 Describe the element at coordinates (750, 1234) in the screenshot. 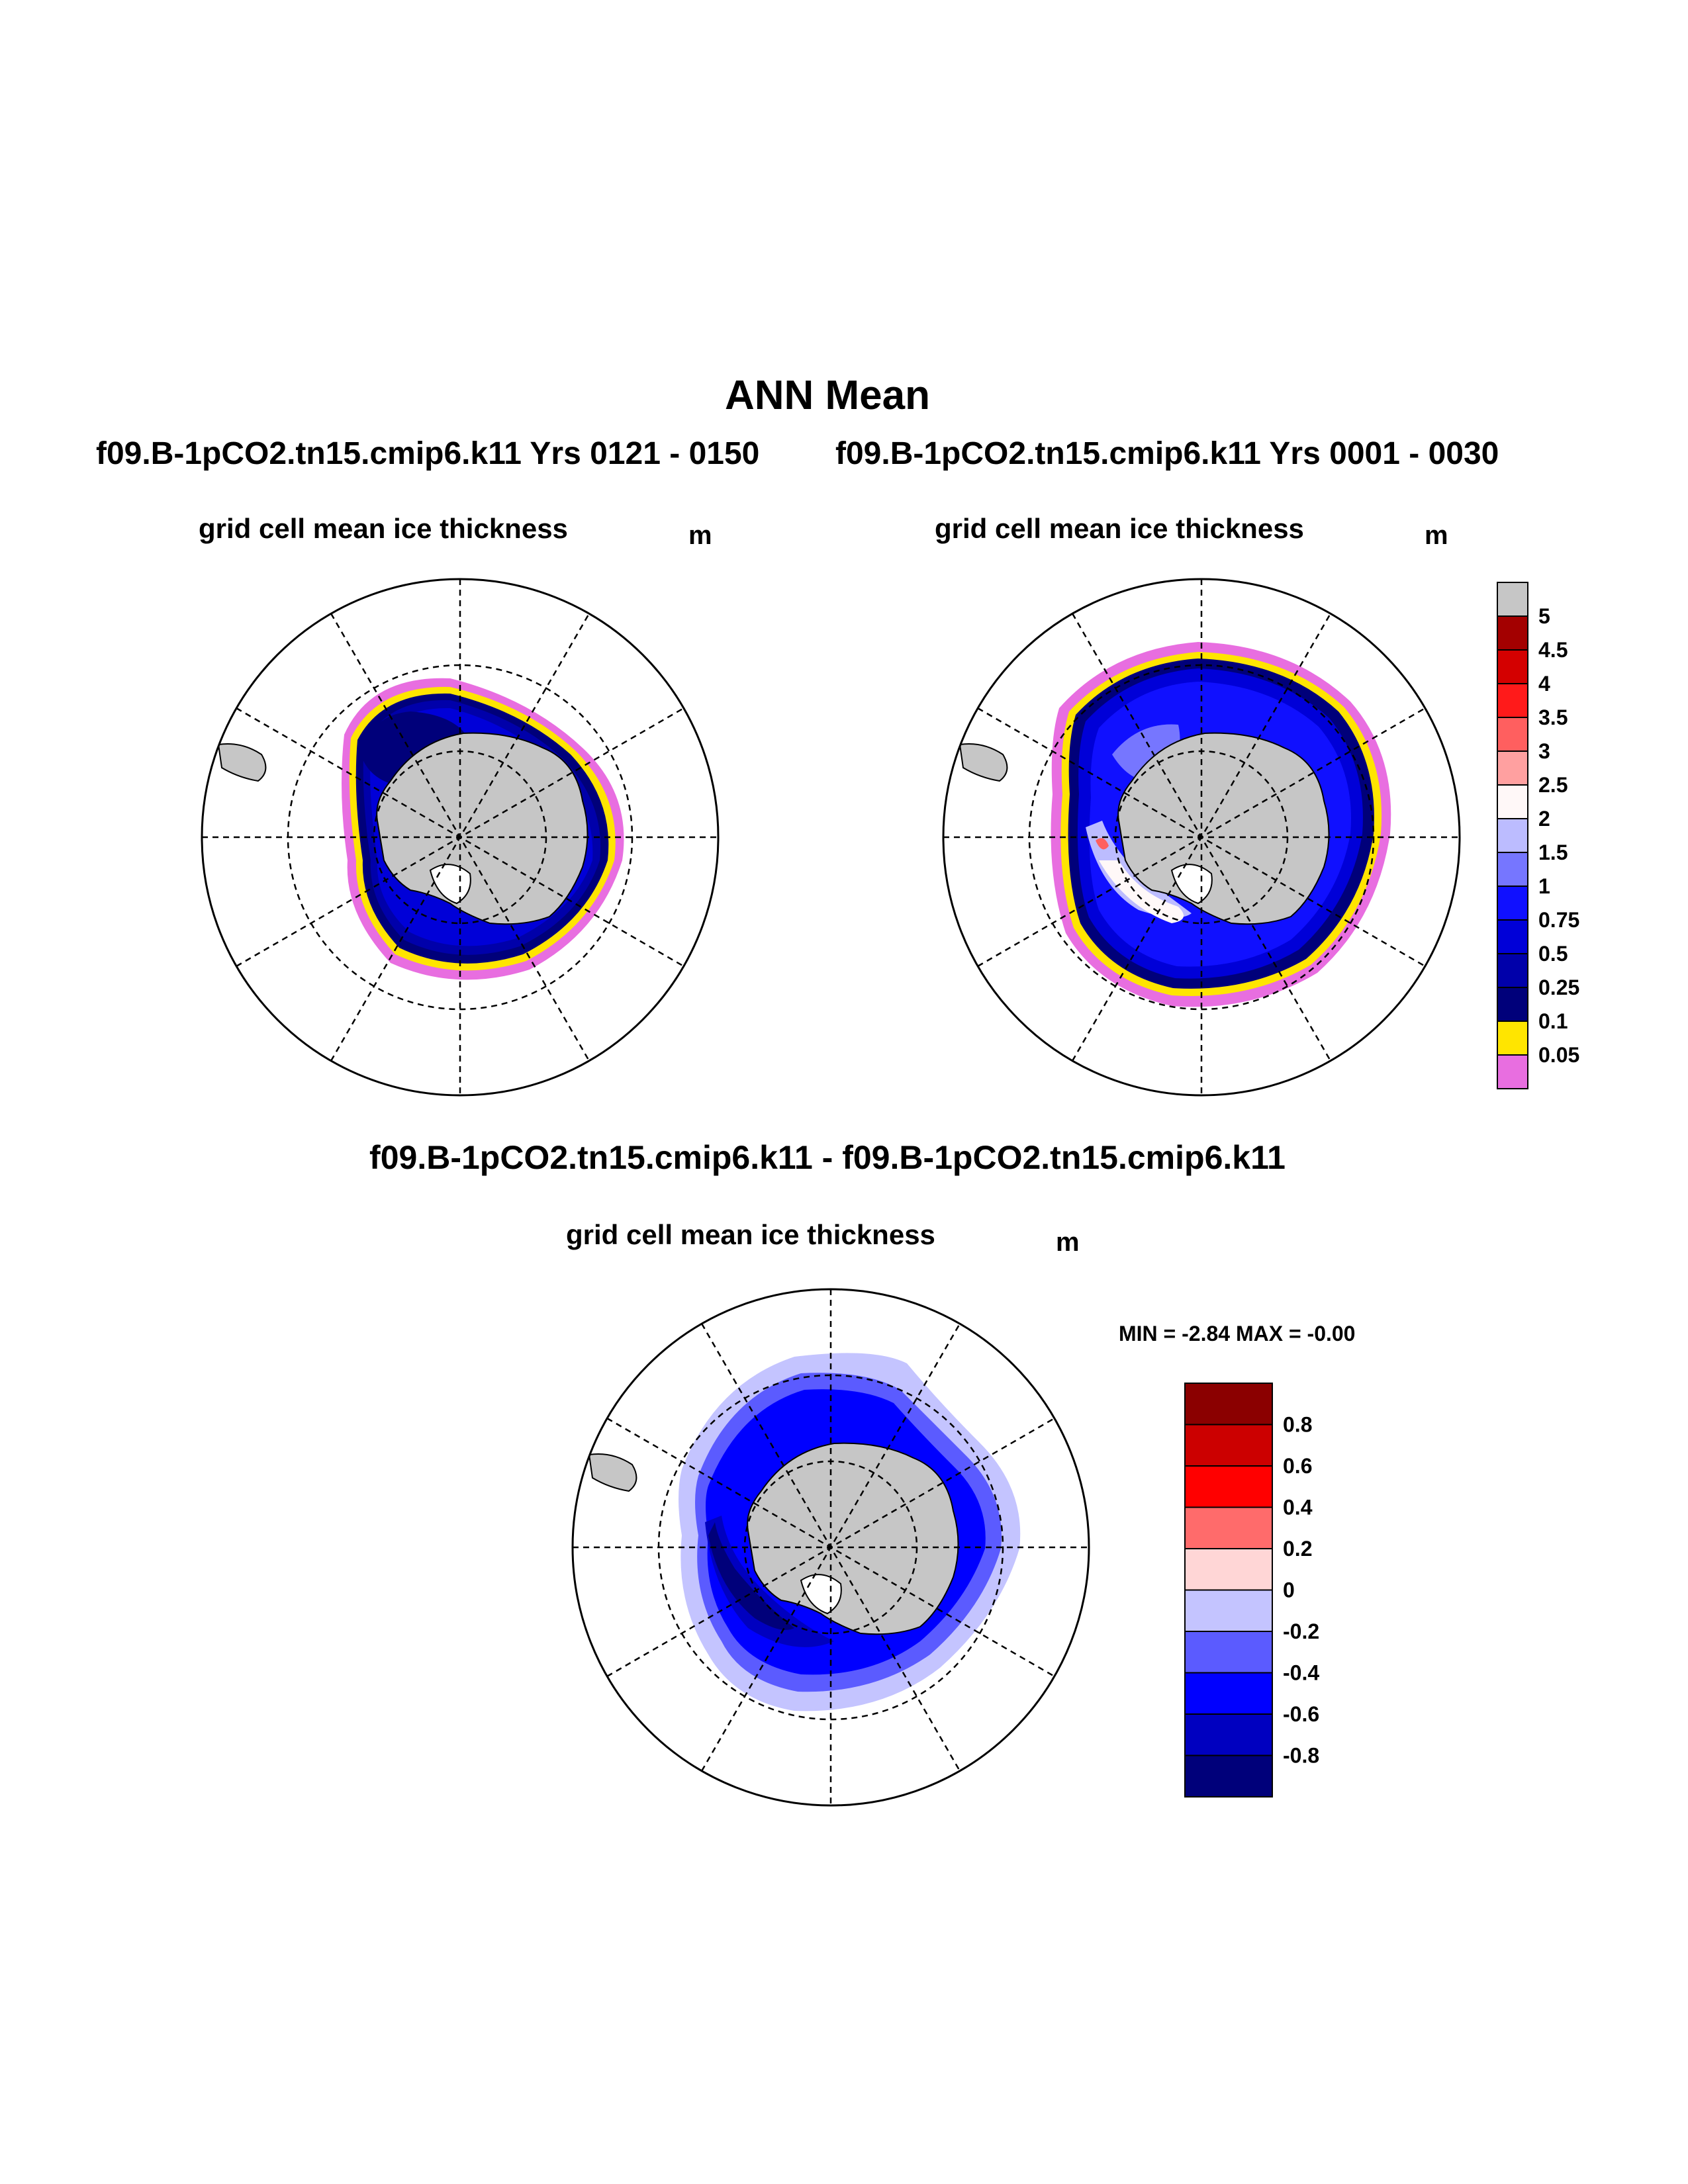

I see `panel3-title: grid cell mean ice thickness` at that location.